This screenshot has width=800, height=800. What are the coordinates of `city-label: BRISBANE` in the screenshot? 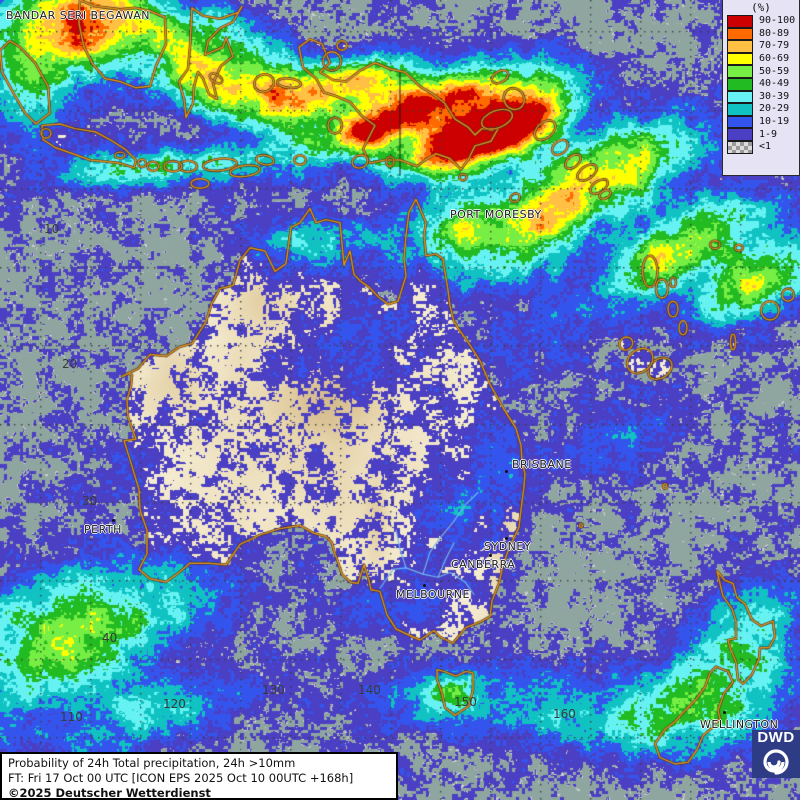 It's located at (542, 464).